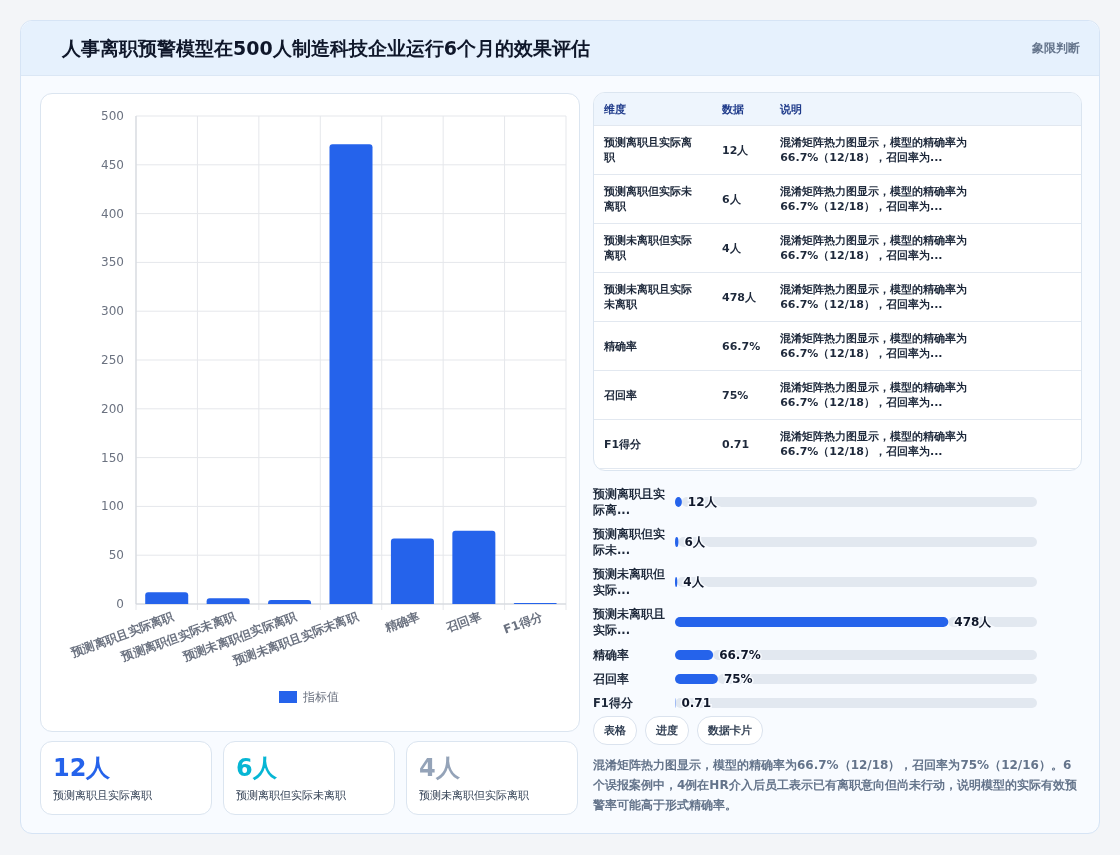 The height and width of the screenshot is (855, 1120). Describe the element at coordinates (741, 395) in the screenshot. I see `text: 75%` at that location.